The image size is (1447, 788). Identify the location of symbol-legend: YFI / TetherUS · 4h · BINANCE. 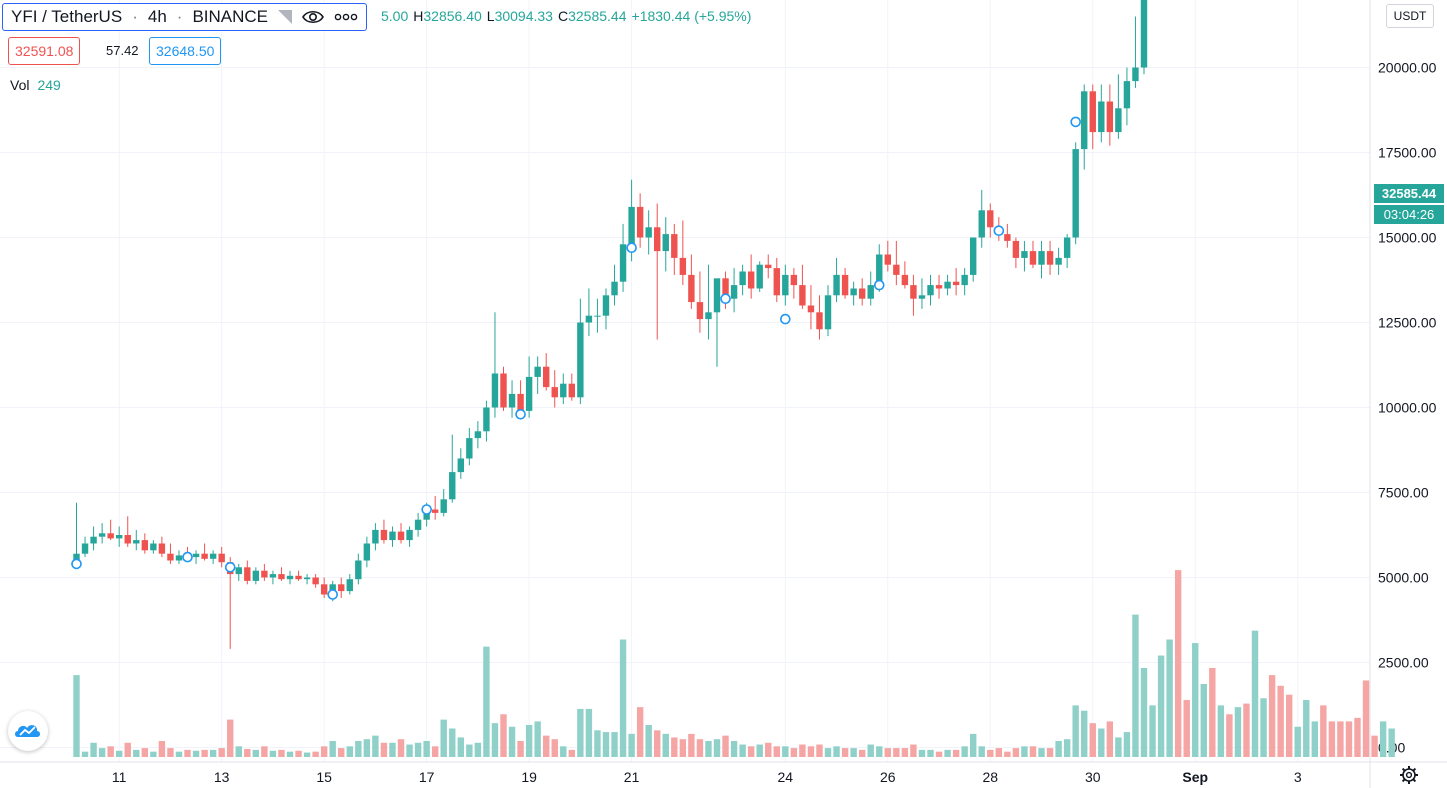
(185, 17).